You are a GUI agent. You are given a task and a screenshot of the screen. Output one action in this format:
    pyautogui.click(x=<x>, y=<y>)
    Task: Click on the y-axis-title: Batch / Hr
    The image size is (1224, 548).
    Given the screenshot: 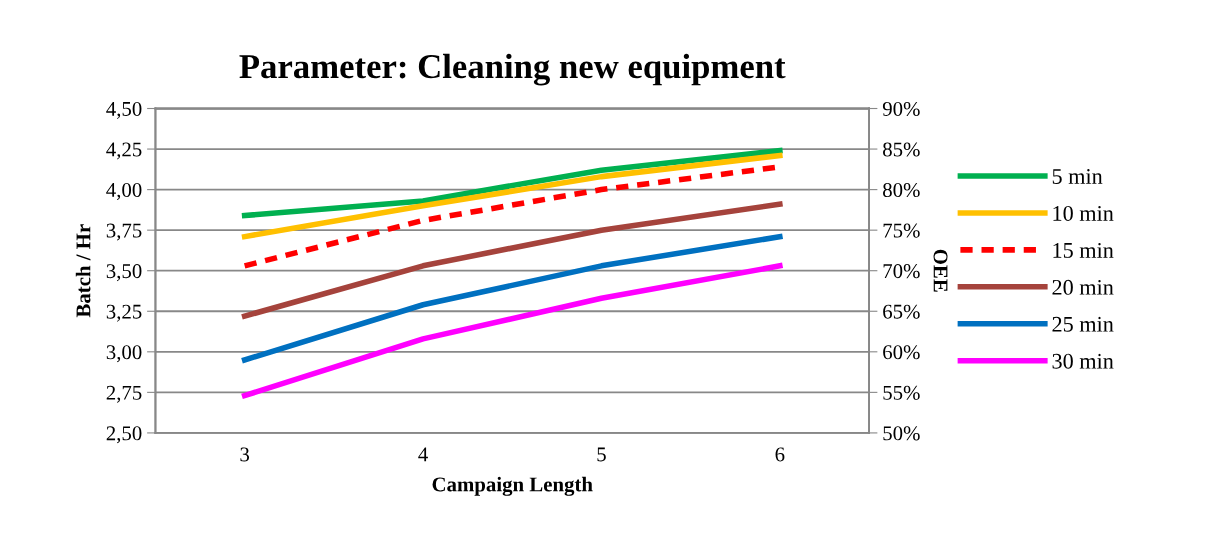 What is the action you would take?
    pyautogui.click(x=83, y=271)
    